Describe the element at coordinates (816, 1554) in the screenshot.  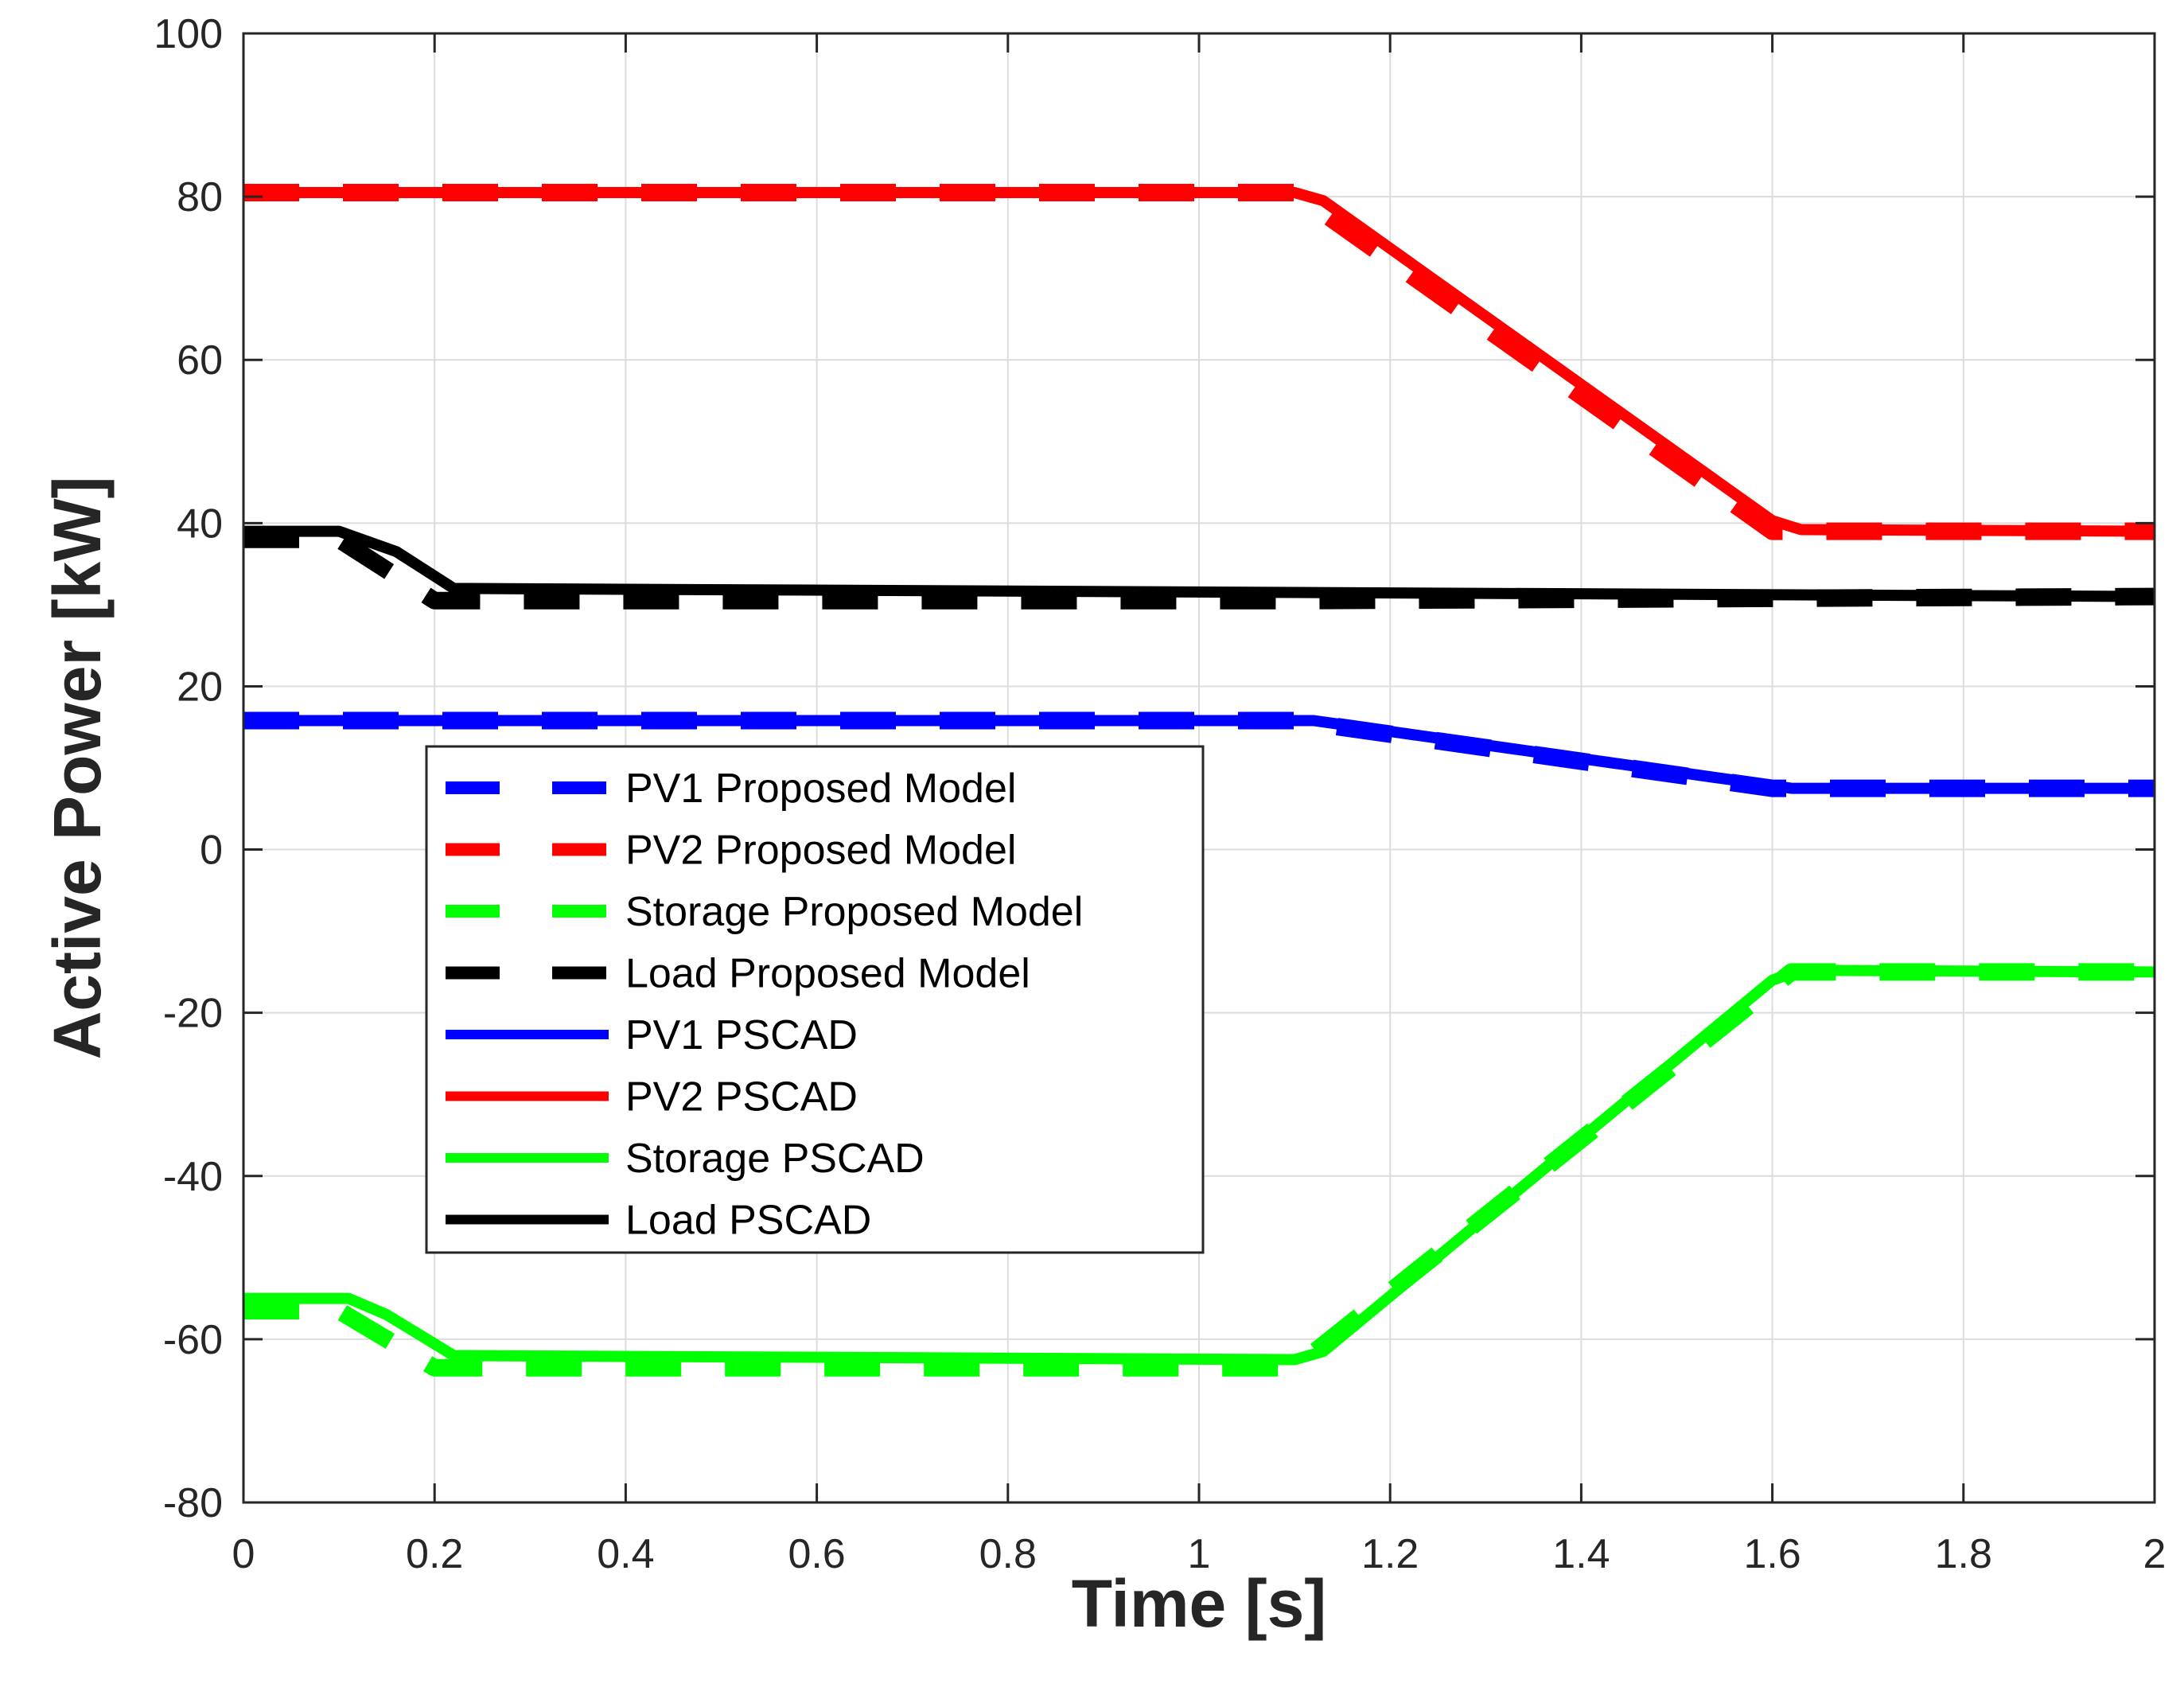
I see `x-tick-label: 0.6` at that location.